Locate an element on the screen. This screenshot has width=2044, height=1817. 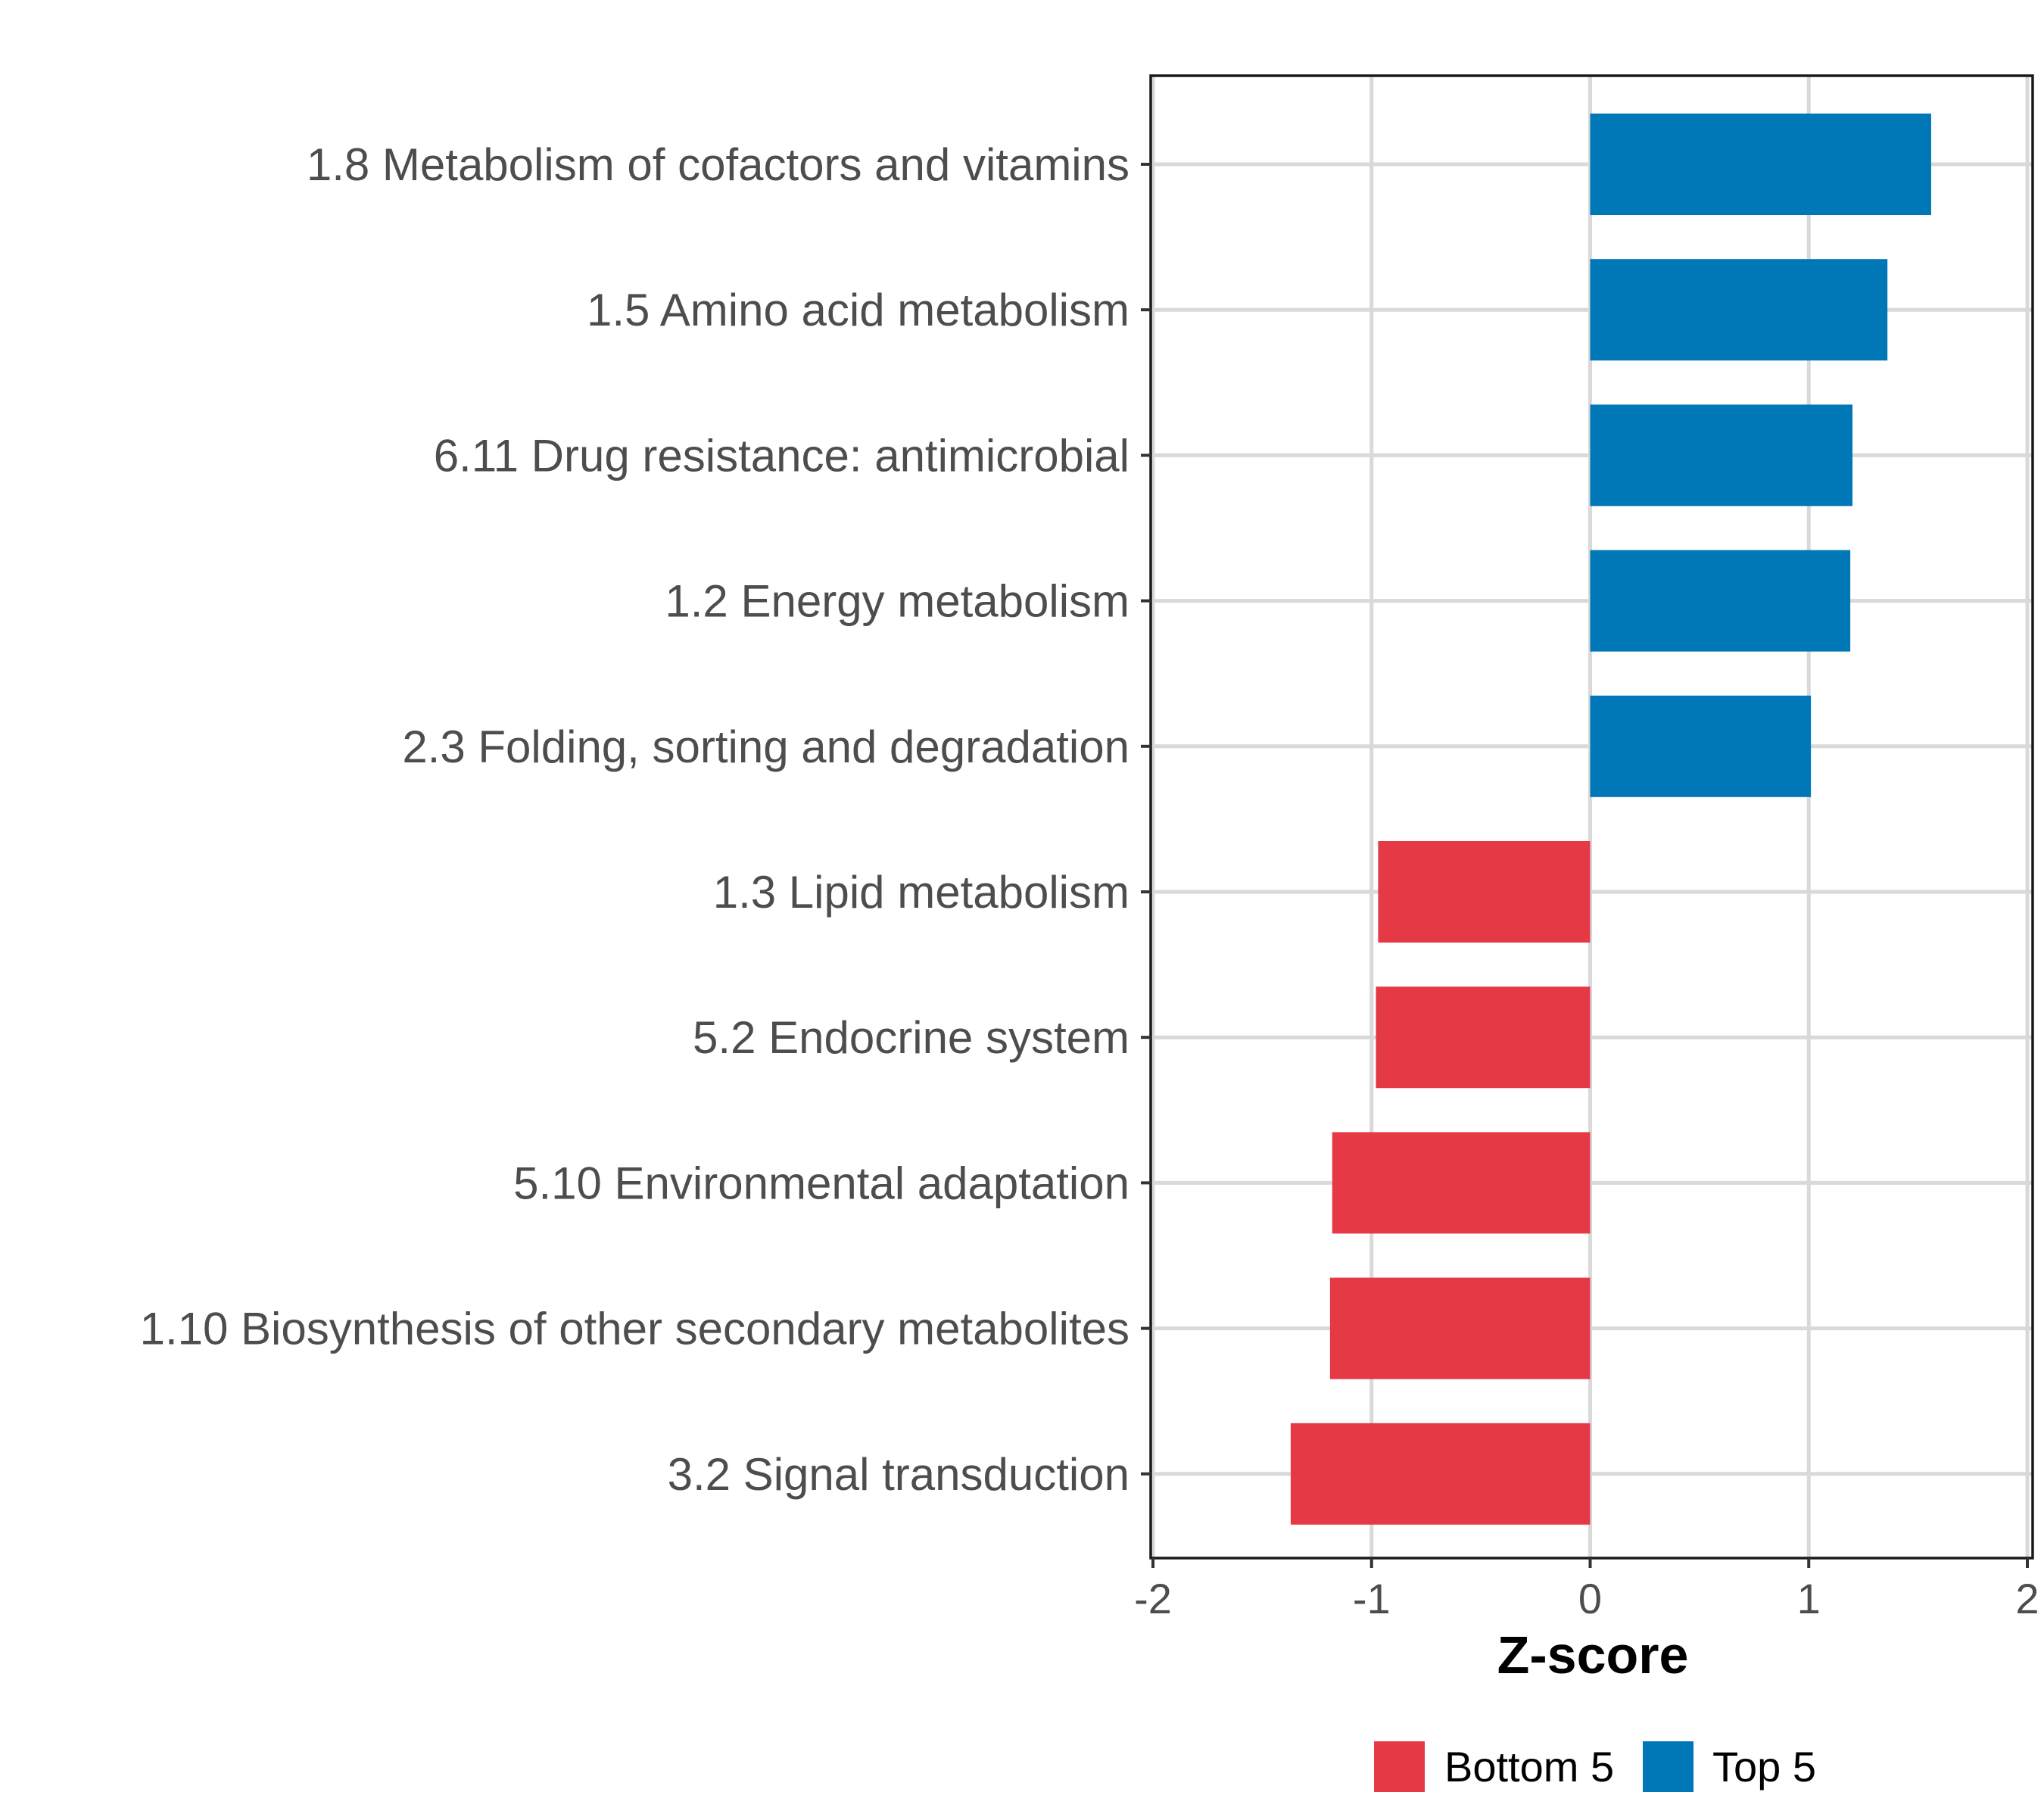
category-label-1: 1.5 Amino acid metabolism is located at coordinates (858, 310).